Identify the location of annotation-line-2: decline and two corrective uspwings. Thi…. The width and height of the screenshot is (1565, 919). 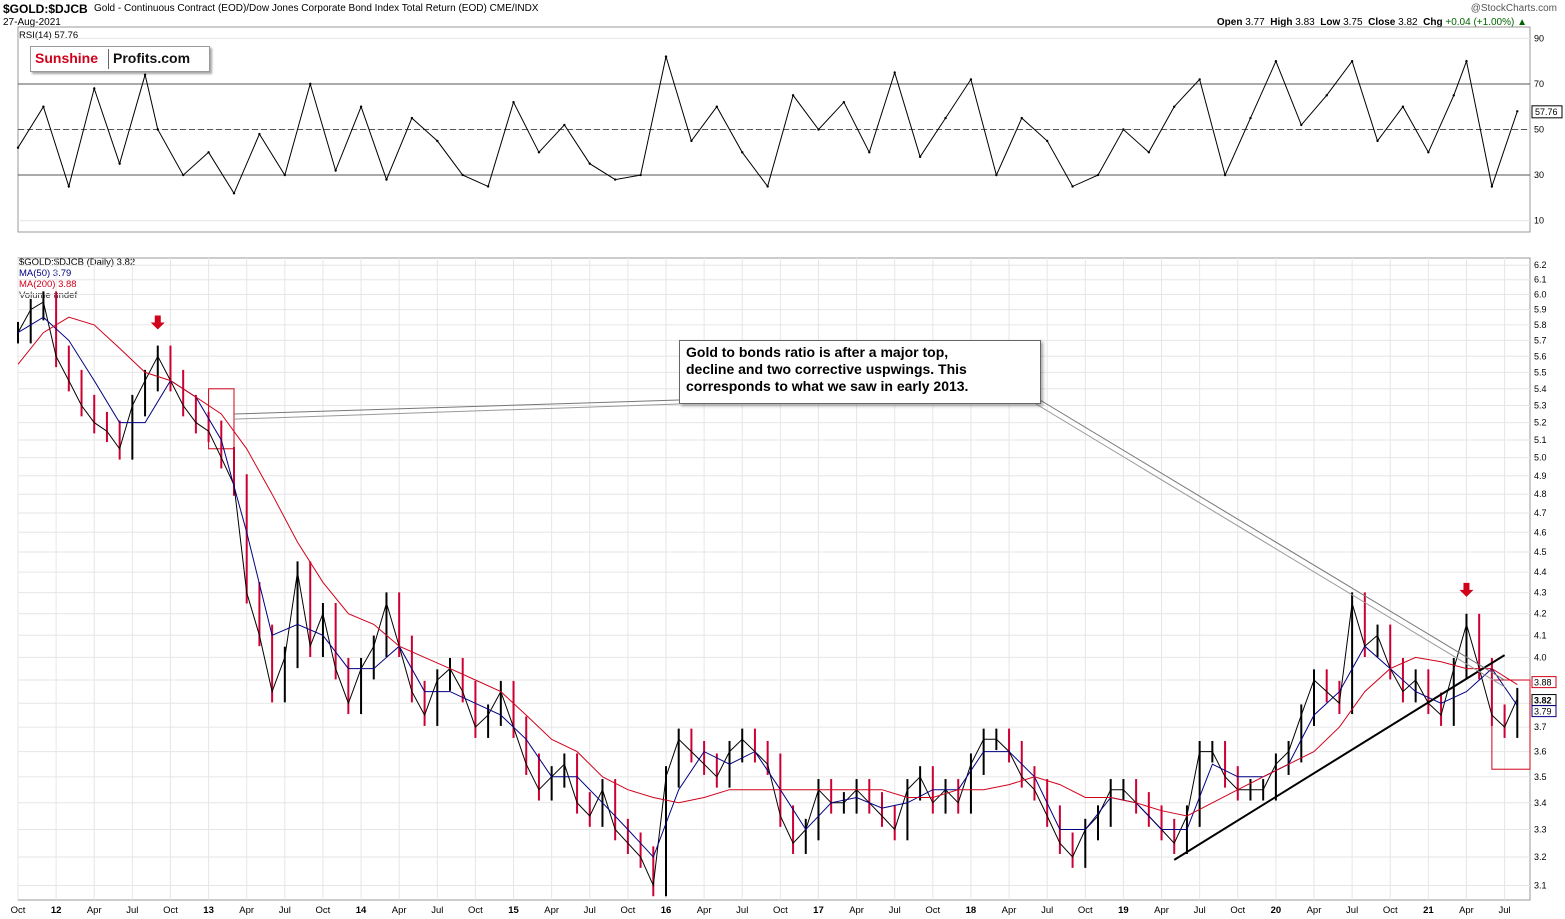
(826, 369).